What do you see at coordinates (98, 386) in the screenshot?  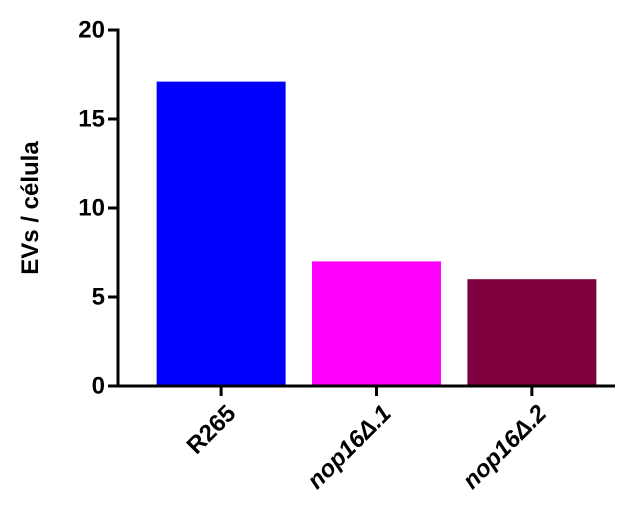 I see `y-tick-label: 0` at bounding box center [98, 386].